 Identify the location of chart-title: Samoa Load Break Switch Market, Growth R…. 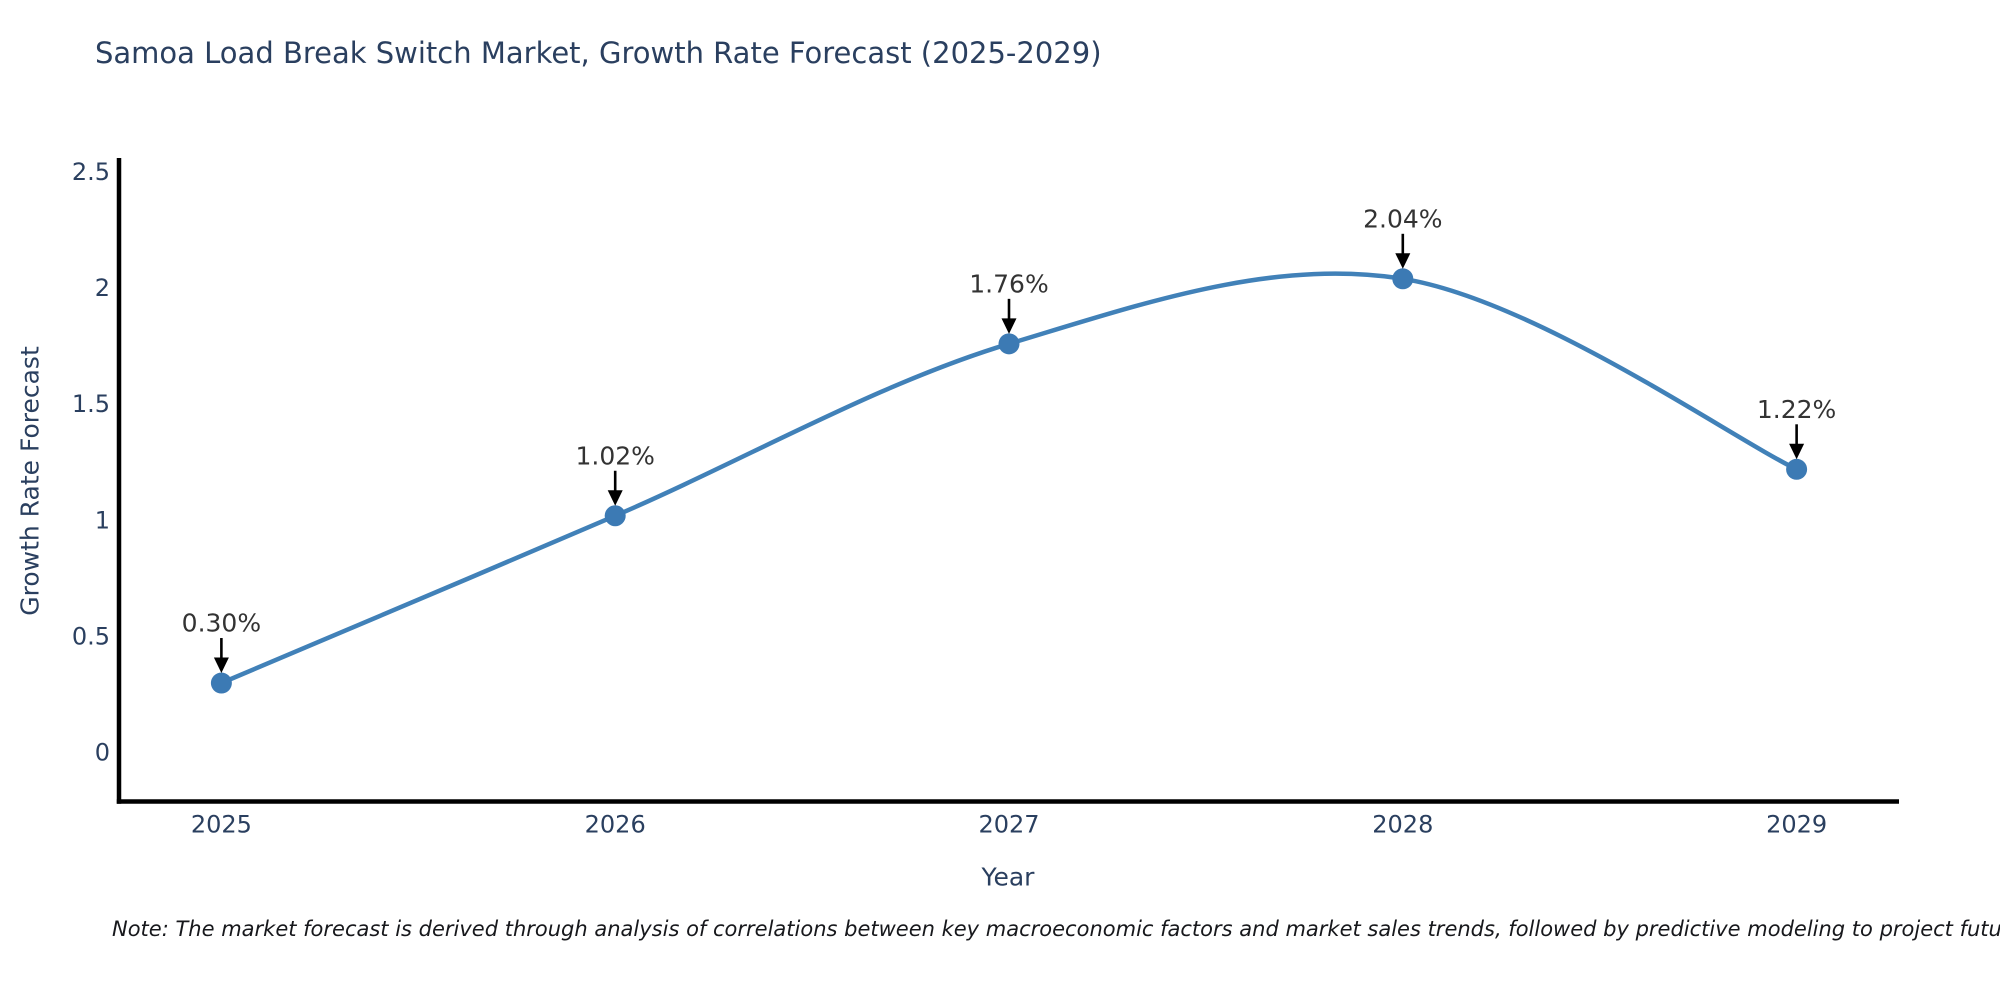
(598, 53).